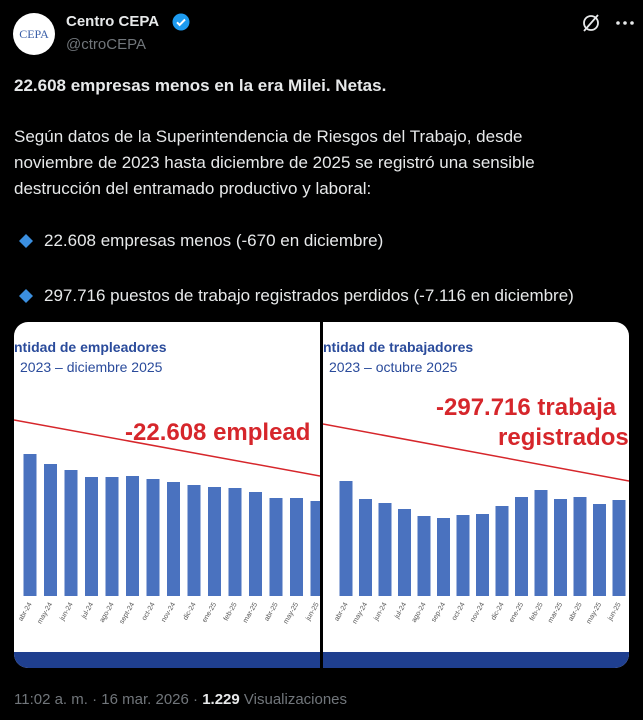  I want to click on post-date: 16 mar. 2026, so click(145, 699).